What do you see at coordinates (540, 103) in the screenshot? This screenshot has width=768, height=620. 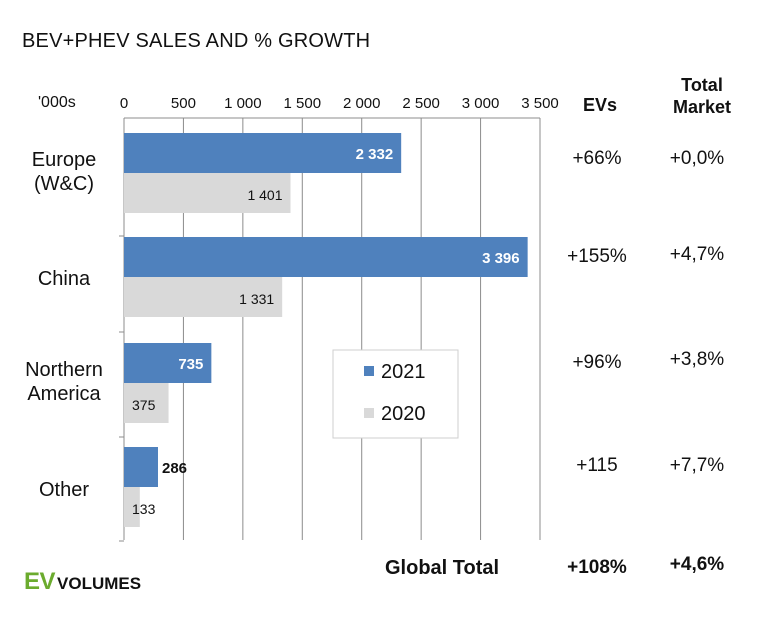 I see `x-tick-label: 3 500` at bounding box center [540, 103].